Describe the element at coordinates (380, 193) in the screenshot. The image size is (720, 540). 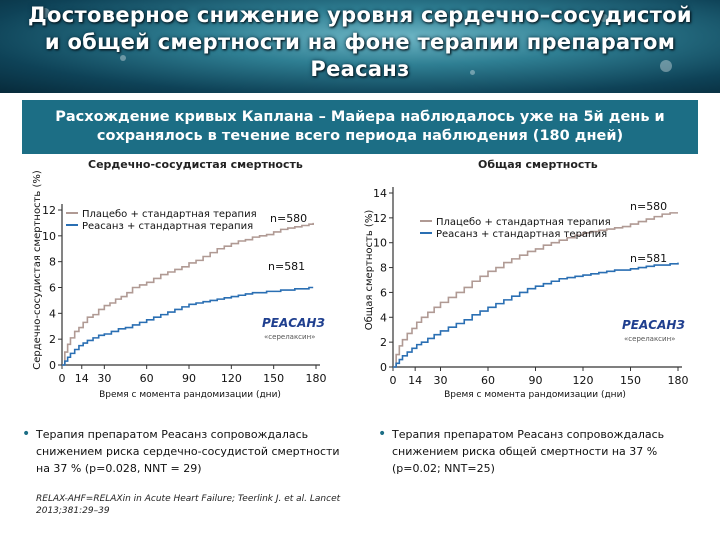
I see `y-tick-label: 14` at that location.